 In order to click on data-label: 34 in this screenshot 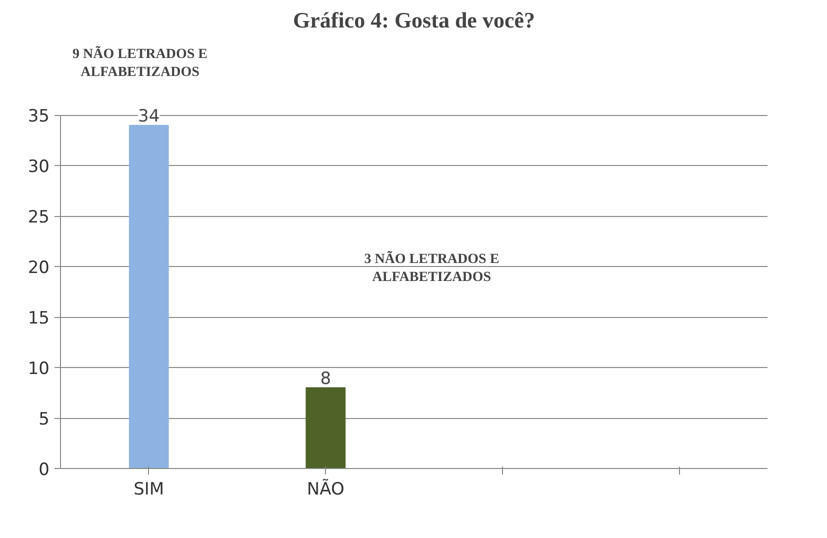, I will do `click(149, 116)`.